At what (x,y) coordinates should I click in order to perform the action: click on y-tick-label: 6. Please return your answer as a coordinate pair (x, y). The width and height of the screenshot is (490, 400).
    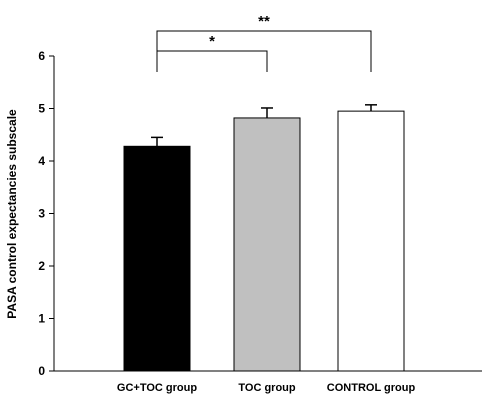
    Looking at the image, I should click on (41, 56).